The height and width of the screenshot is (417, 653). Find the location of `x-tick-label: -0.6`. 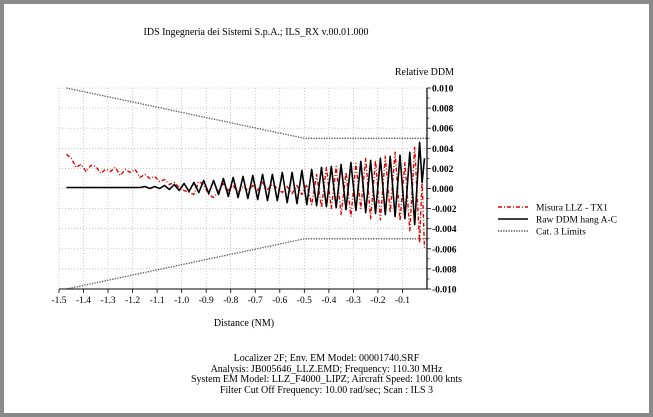

x-tick-label: -0.6 is located at coordinates (279, 301).